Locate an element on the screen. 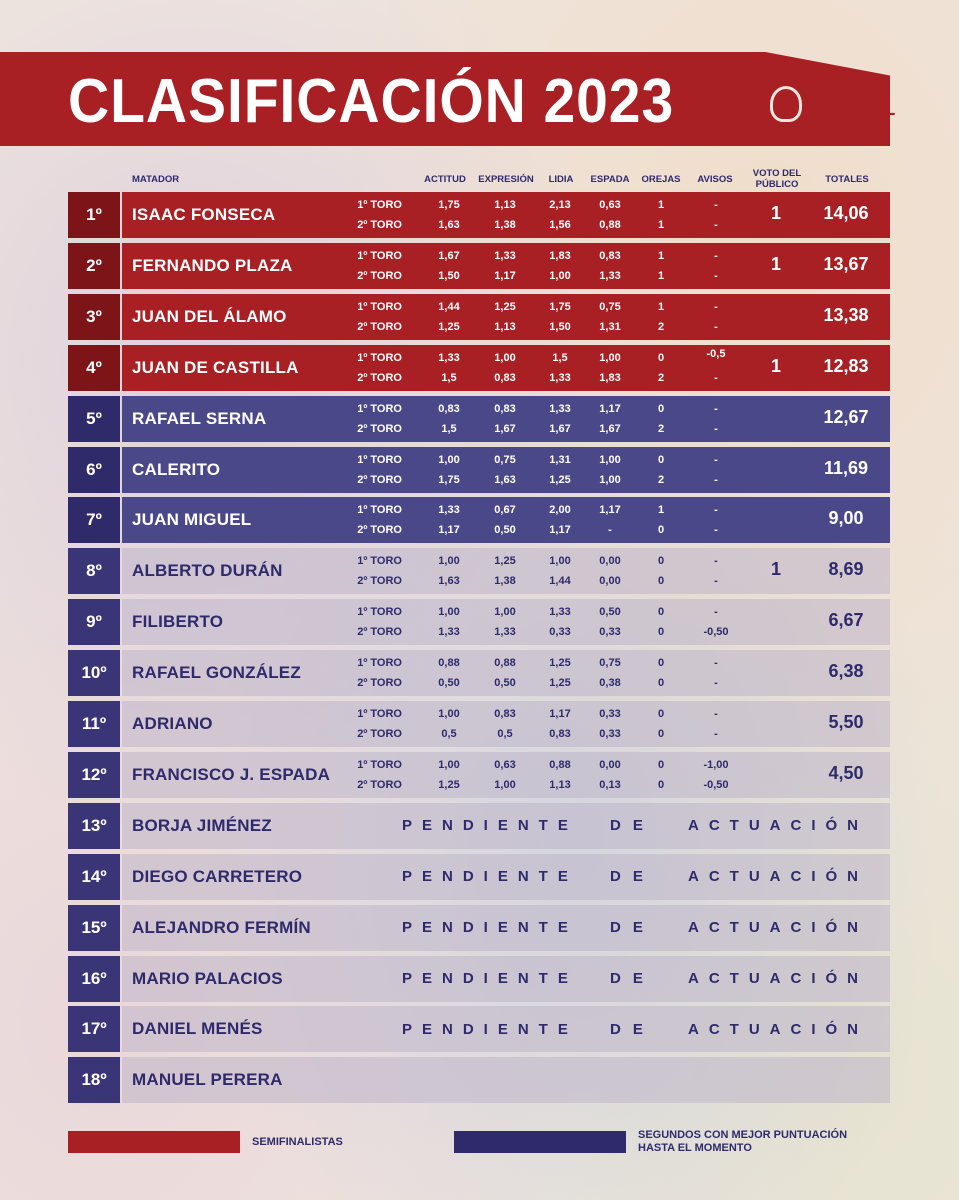 This screenshot has height=1200, width=959. pending-word: DE is located at coordinates (632, 978).